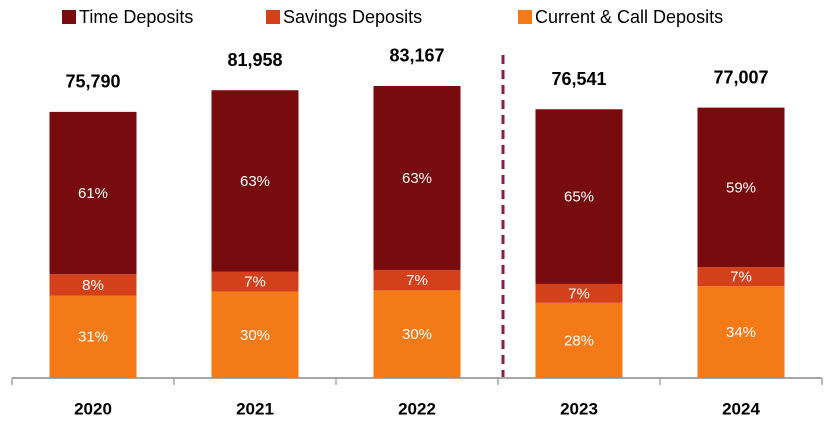 This screenshot has width=825, height=423. Describe the element at coordinates (740, 77) in the screenshot. I see `total-label: 77,007` at that location.